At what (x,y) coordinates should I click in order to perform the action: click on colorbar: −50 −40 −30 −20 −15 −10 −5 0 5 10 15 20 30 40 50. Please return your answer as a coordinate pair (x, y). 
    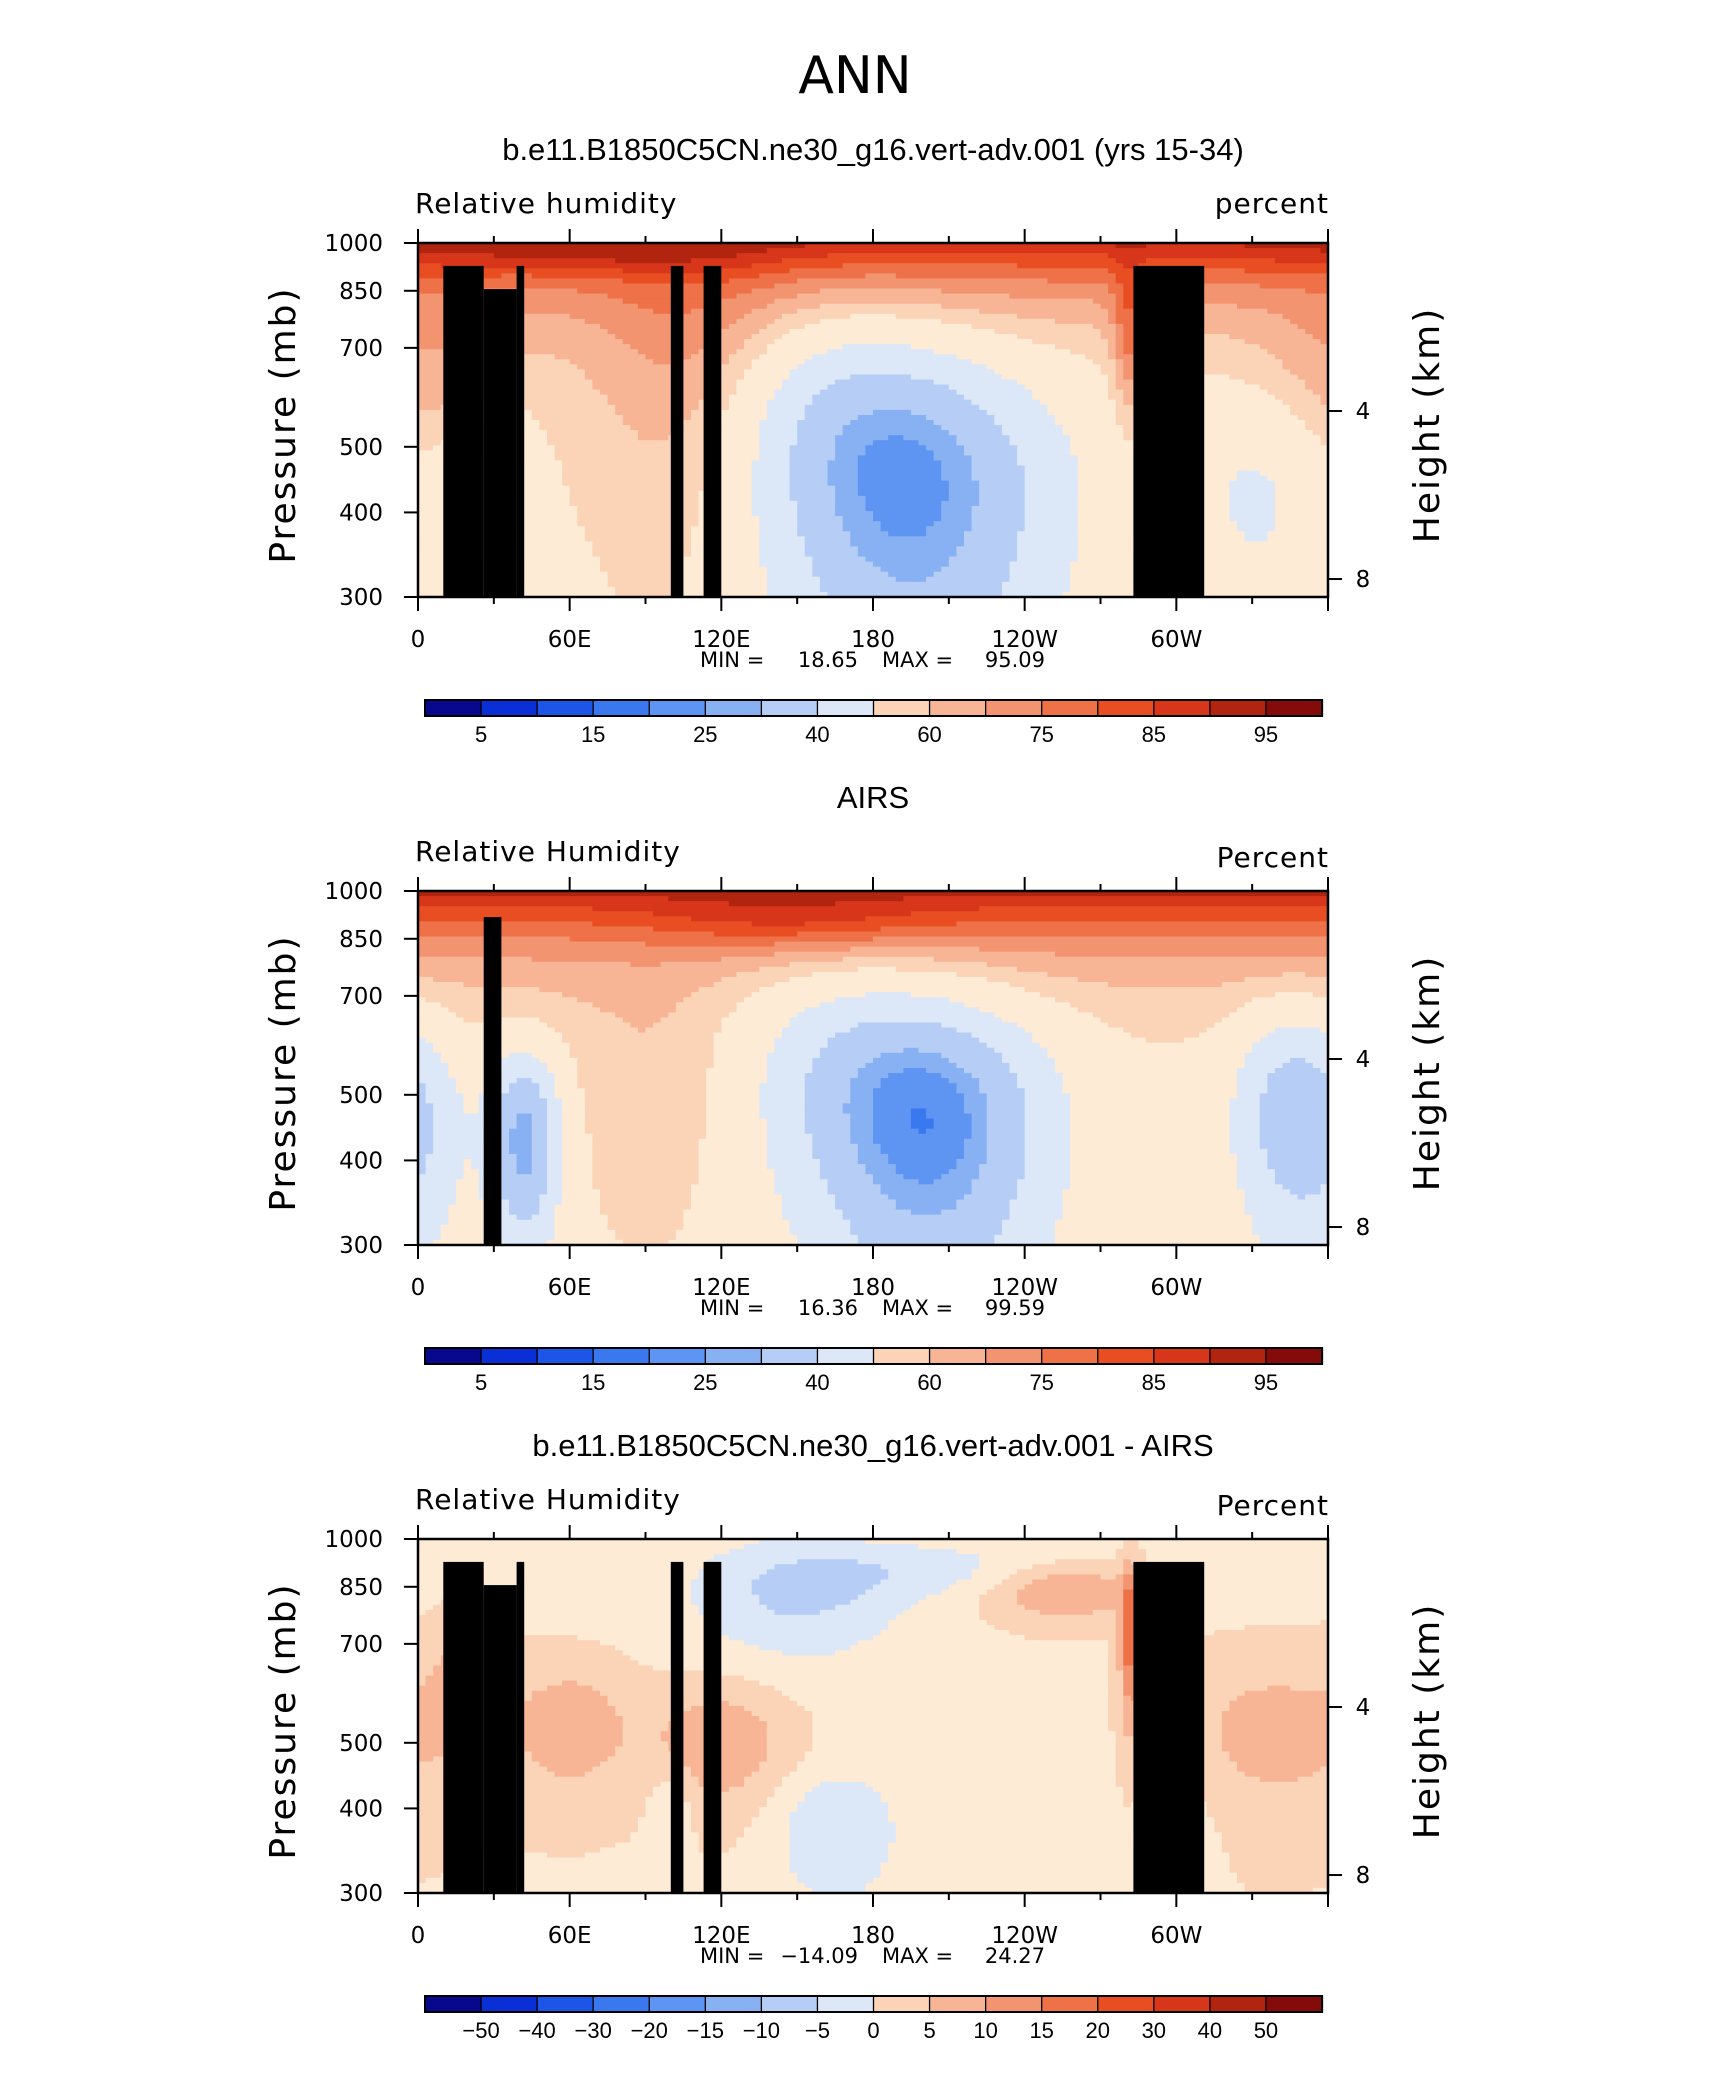
    Looking at the image, I should click on (874, 2019).